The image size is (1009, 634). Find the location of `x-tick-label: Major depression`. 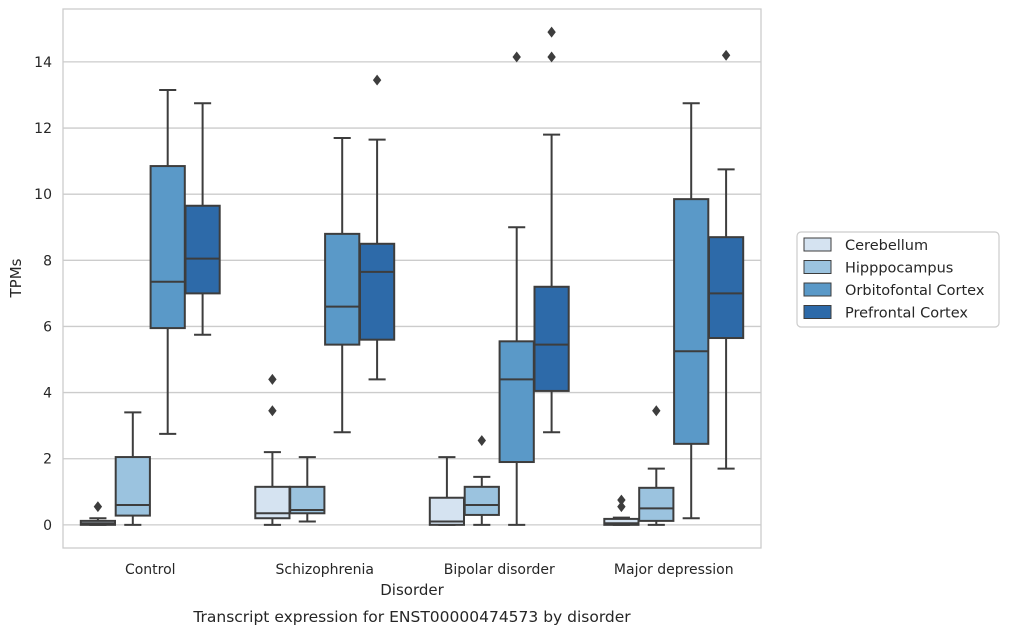

x-tick-label: Major depression is located at coordinates (674, 570).